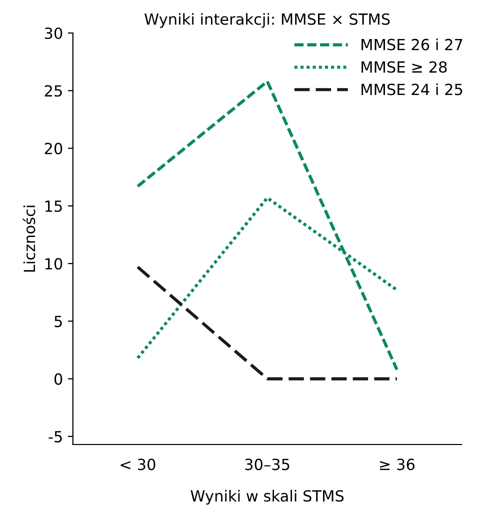  I want to click on y-tick-label: 15, so click(53, 206).